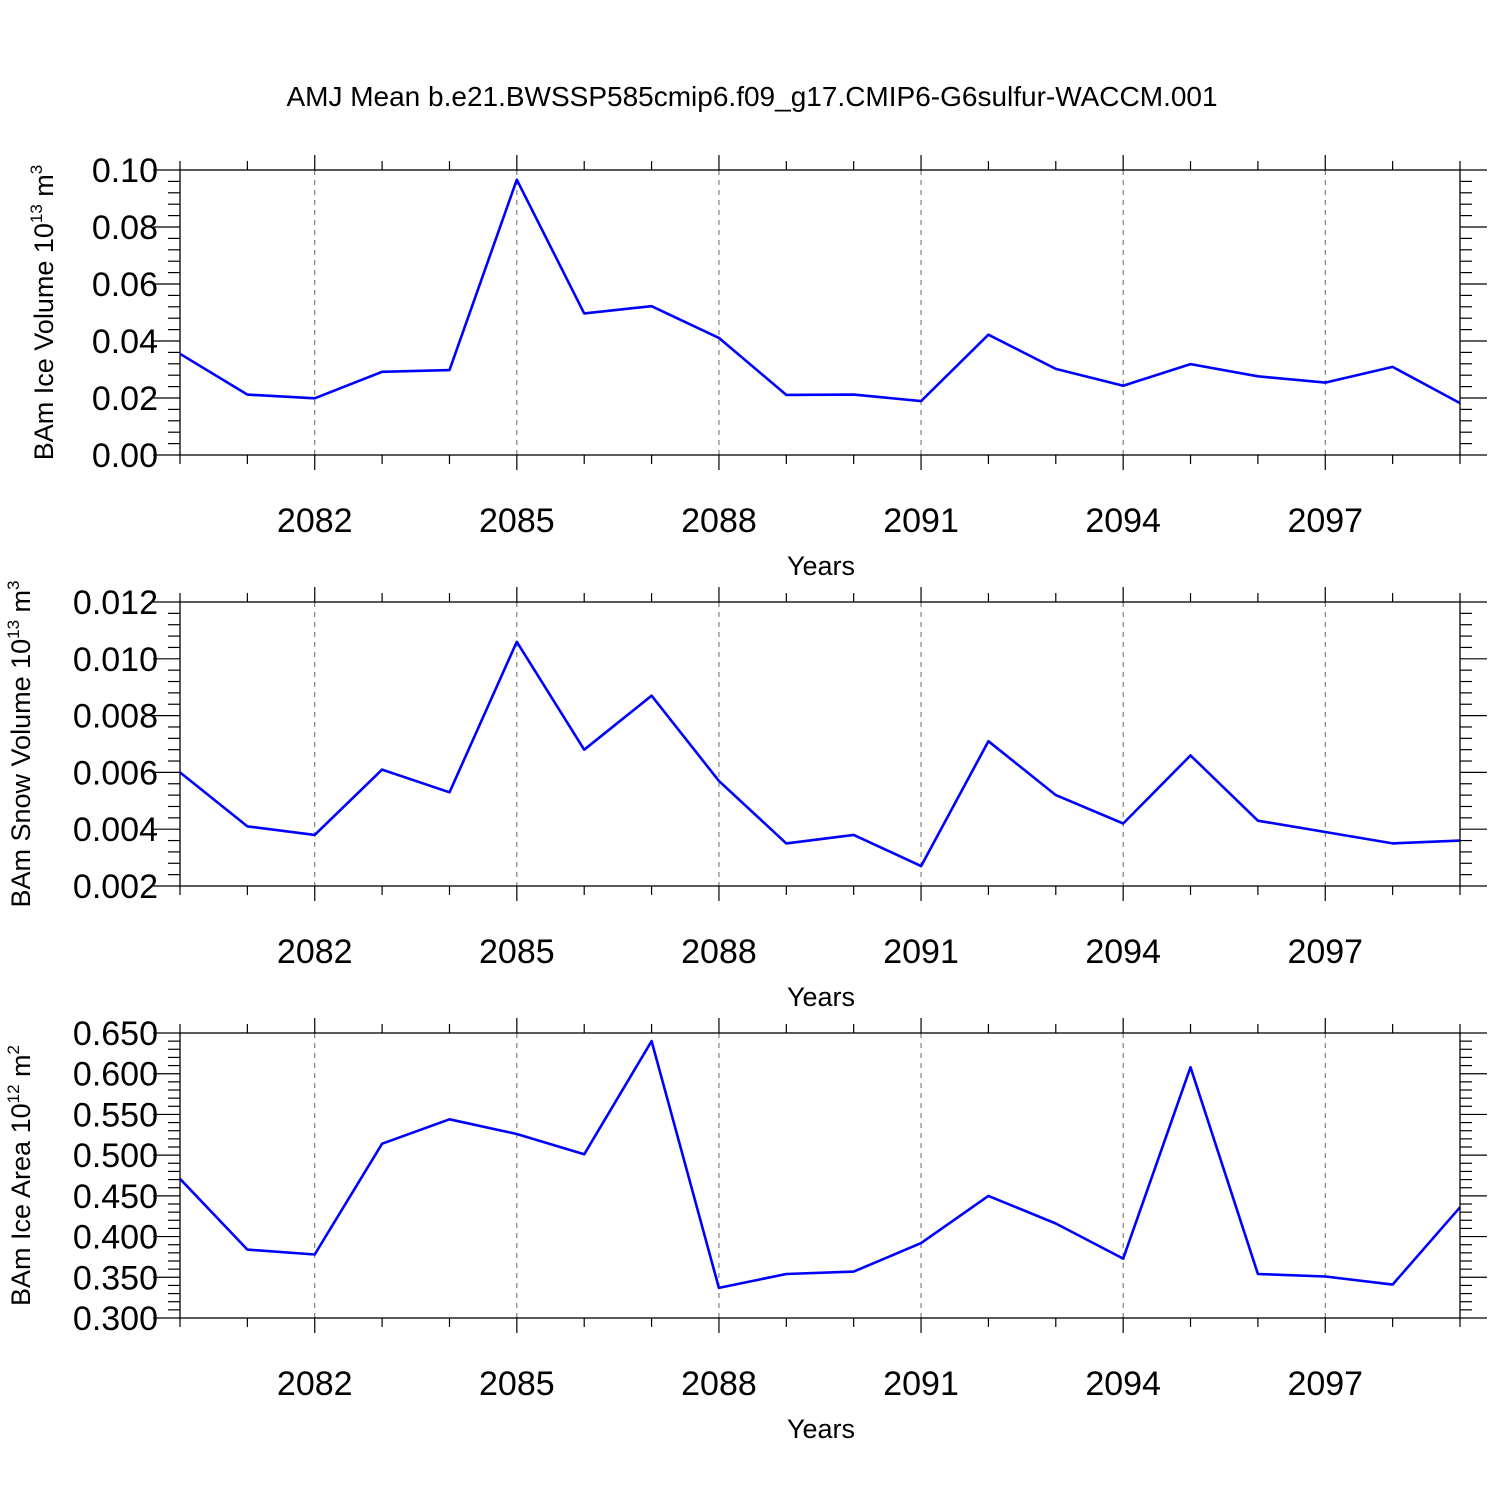  What do you see at coordinates (115, 660) in the screenshot?
I see `y-tick-label: 0.010` at bounding box center [115, 660].